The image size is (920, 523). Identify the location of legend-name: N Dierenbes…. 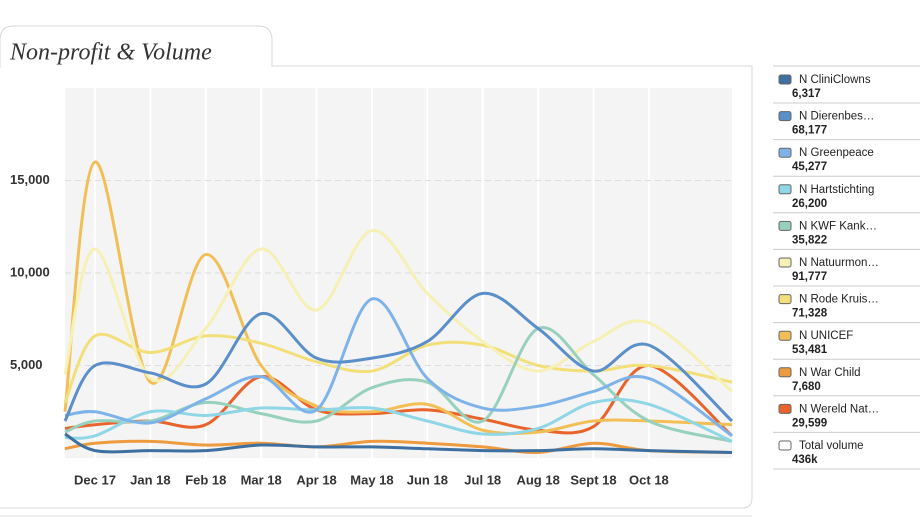
(836, 117).